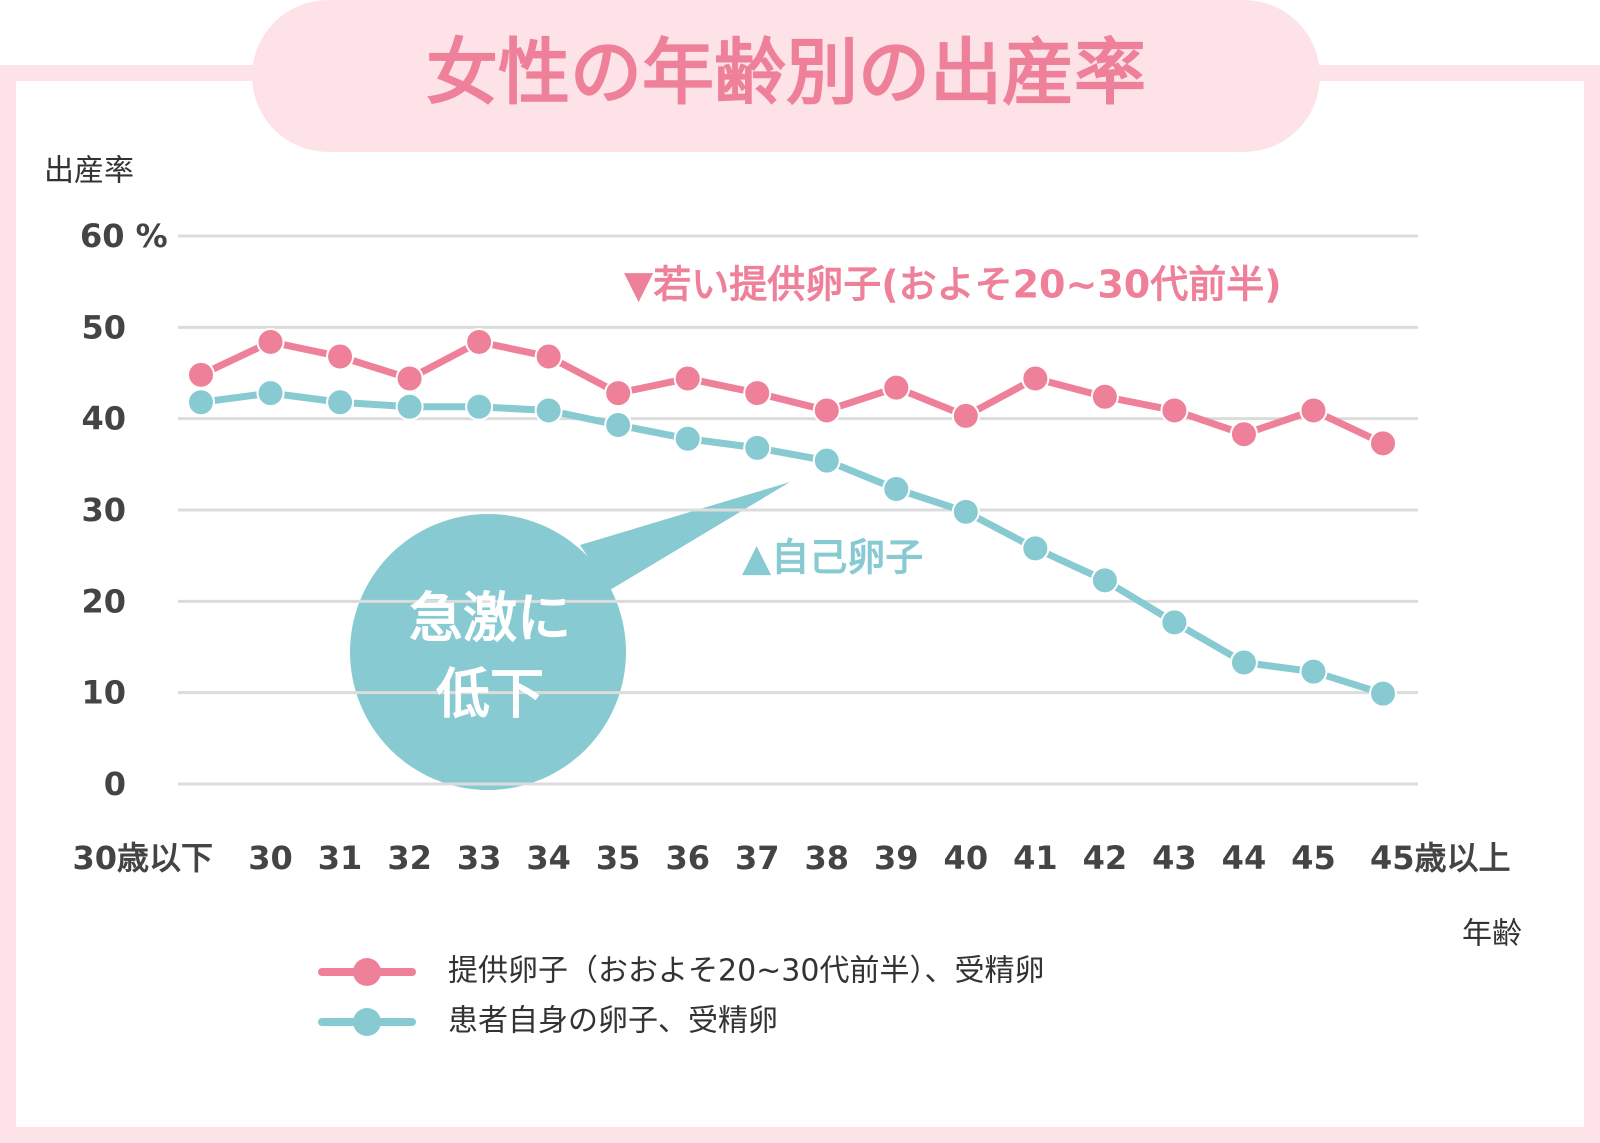 The image size is (1600, 1143). What do you see at coordinates (548, 858) in the screenshot?
I see `x-tick-label: 34` at bounding box center [548, 858].